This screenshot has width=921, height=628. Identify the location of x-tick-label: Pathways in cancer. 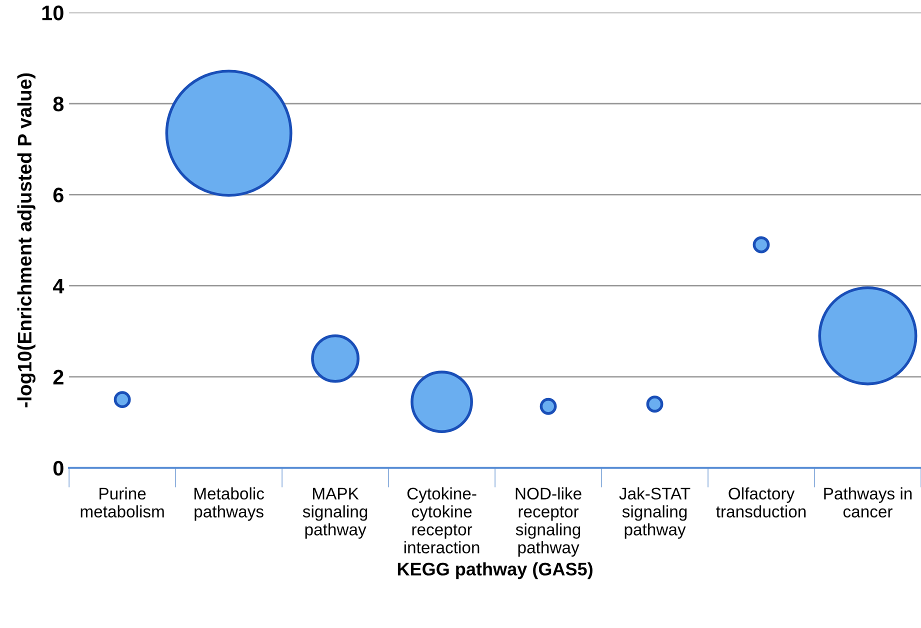
(868, 502).